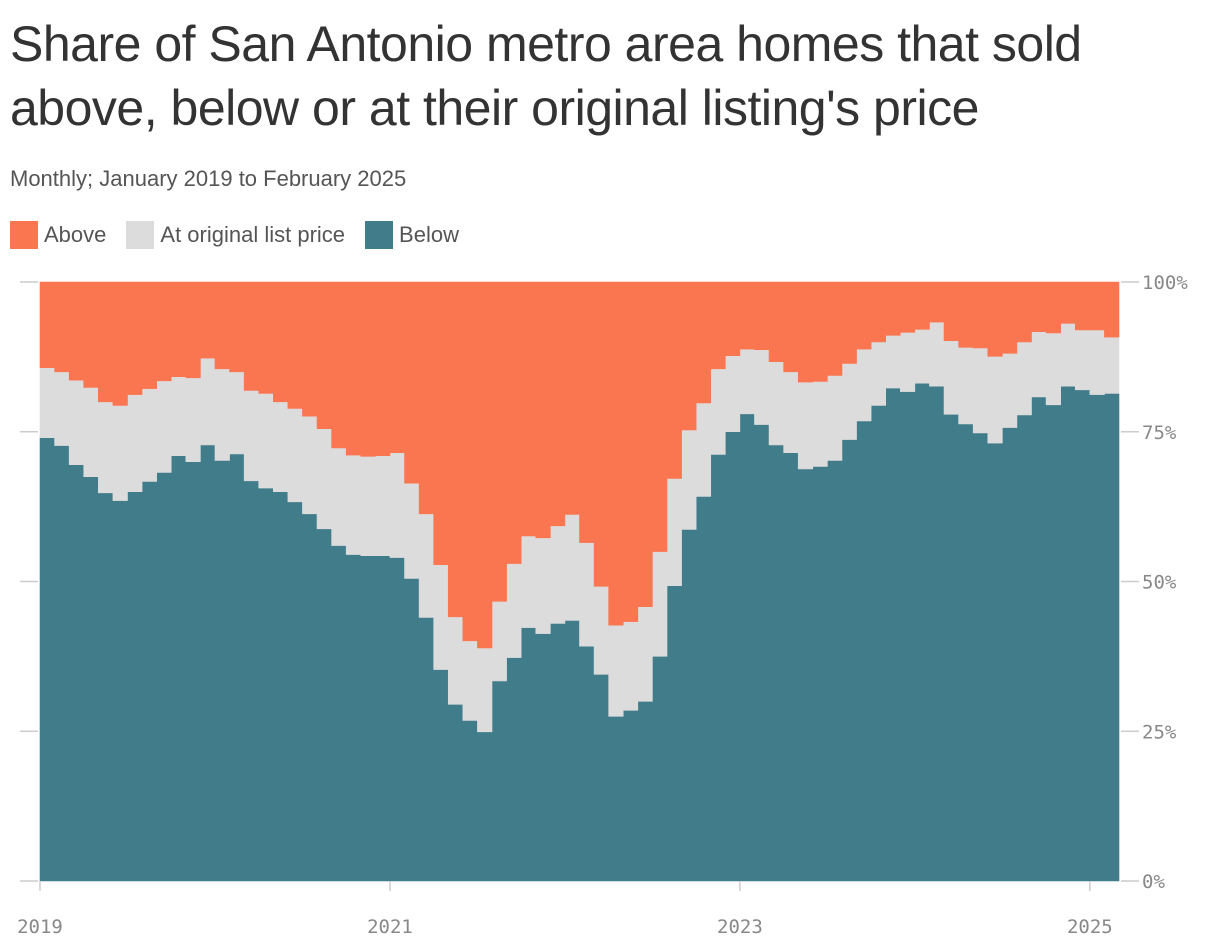 Image resolution: width=1220 pixels, height=952 pixels. Describe the element at coordinates (379, 235) in the screenshot. I see `legend-swatch-below` at that location.